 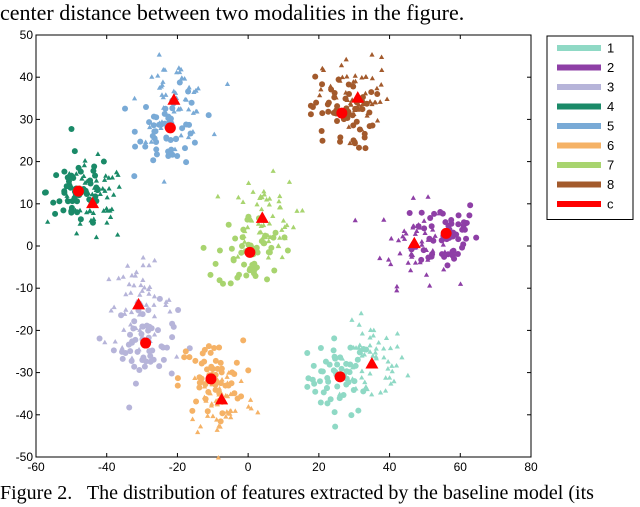 I want to click on series-8-triangle-point, so click(x=359, y=104).